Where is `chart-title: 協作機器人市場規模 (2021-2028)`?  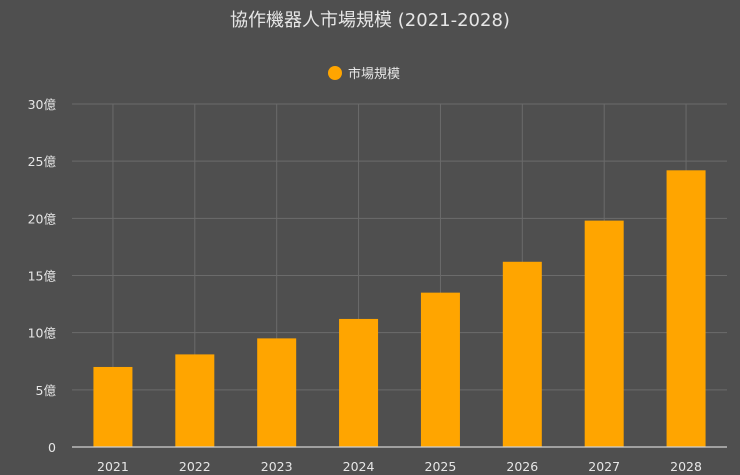 chart-title: 協作機器人市場規模 (2021-2028) is located at coordinates (370, 20).